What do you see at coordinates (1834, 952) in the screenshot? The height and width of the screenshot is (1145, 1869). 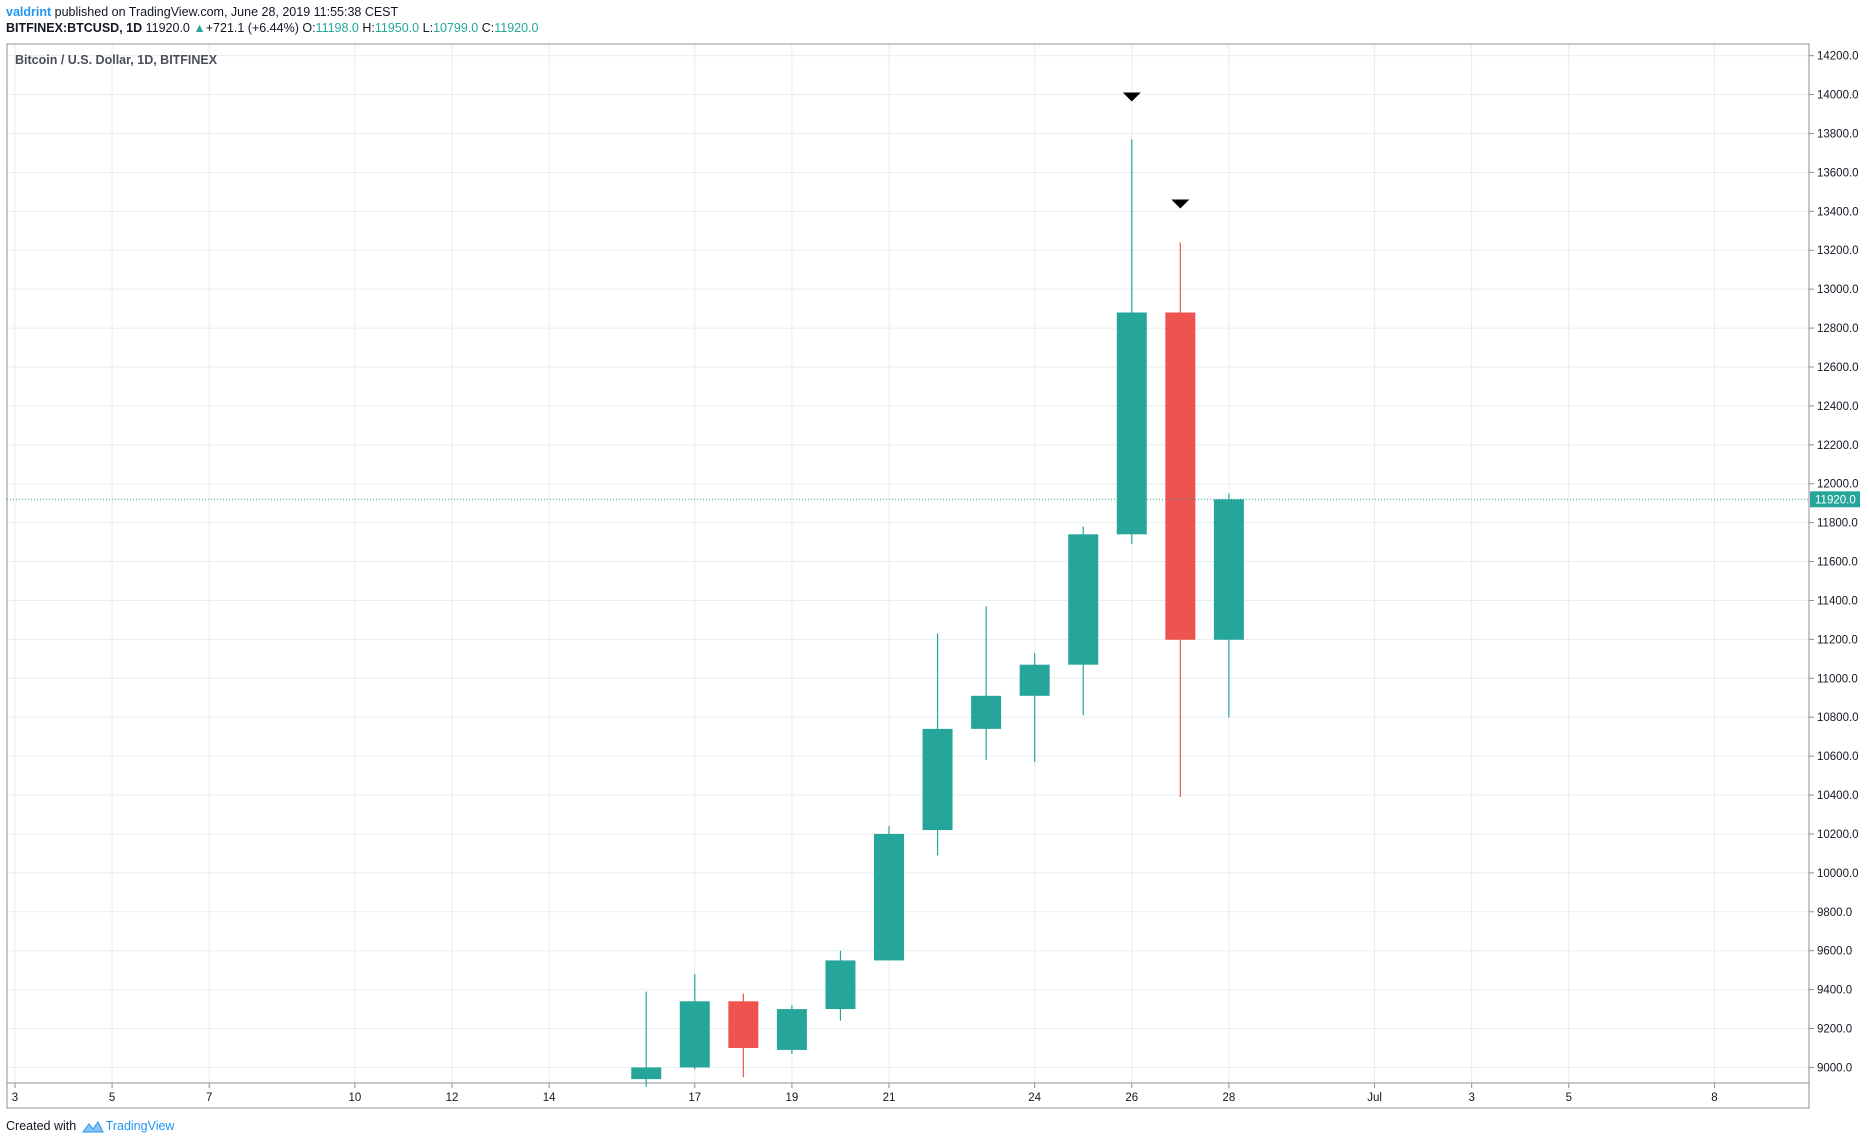 I see `price-tick-label: 9600.0` at bounding box center [1834, 952].